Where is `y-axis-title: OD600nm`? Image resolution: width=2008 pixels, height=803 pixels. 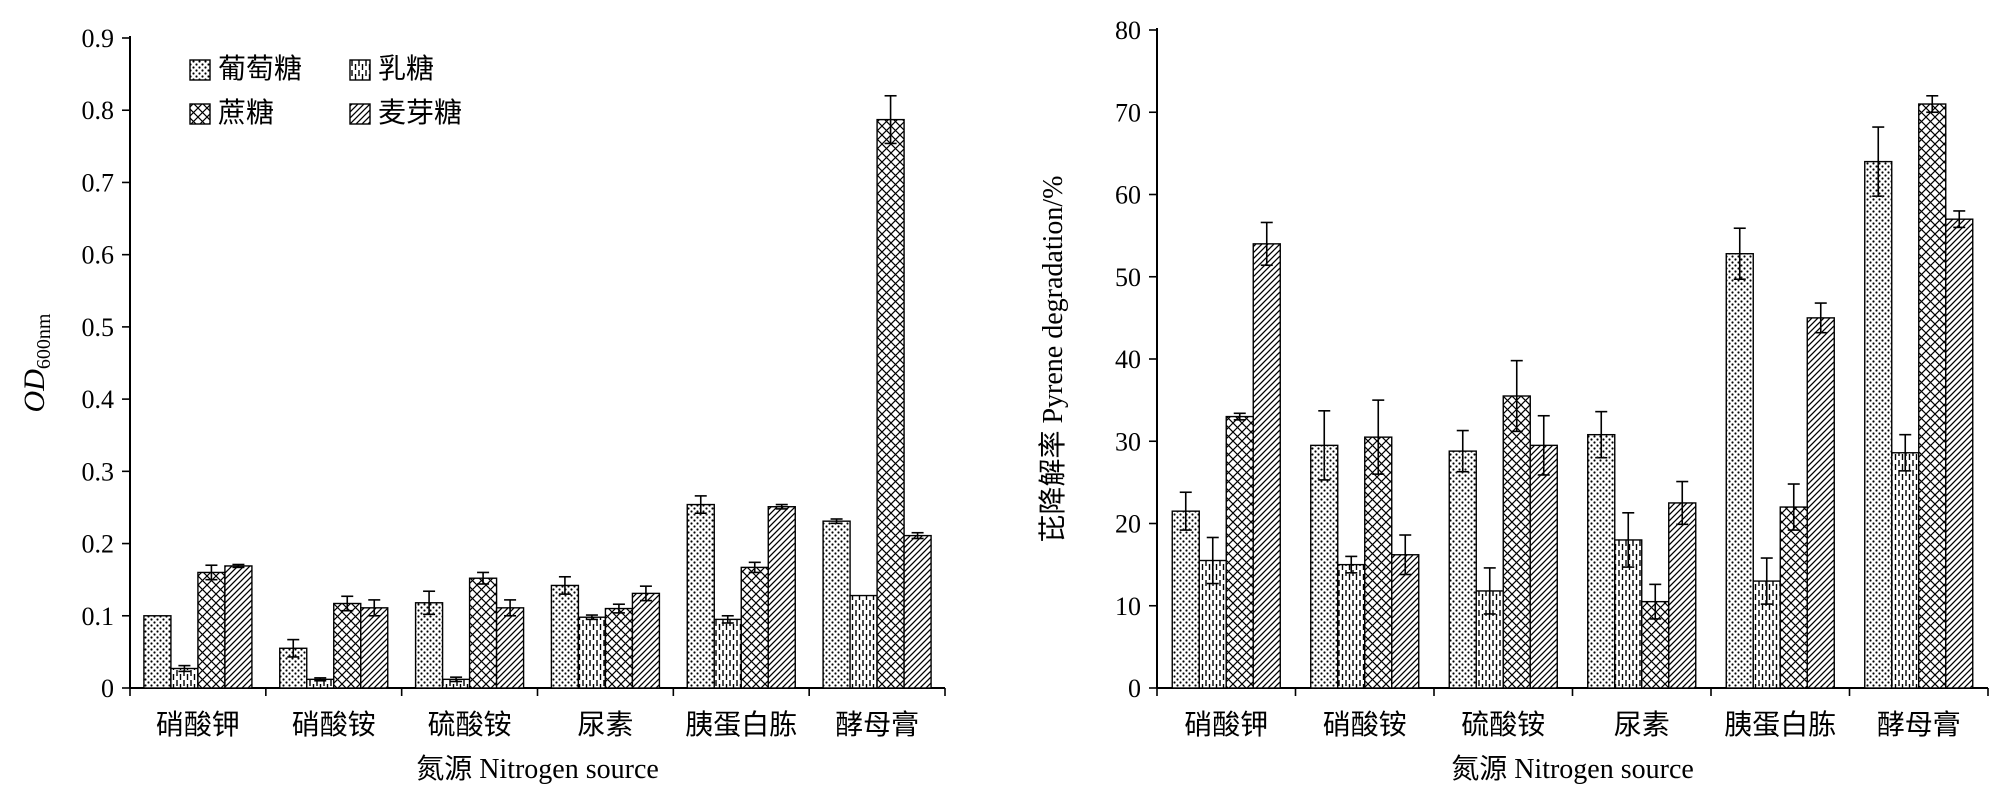
y-axis-title: OD600nm is located at coordinates (36, 362).